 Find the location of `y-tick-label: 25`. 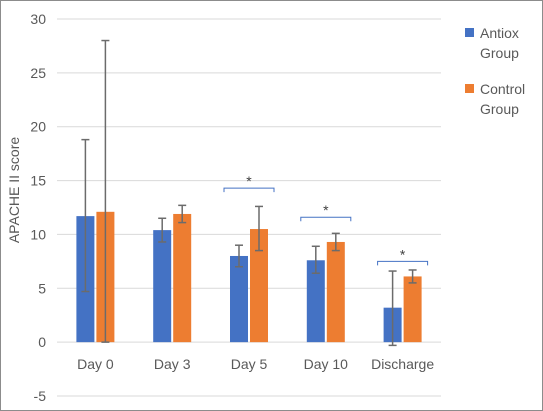

y-tick-label: 25 is located at coordinates (38, 73).